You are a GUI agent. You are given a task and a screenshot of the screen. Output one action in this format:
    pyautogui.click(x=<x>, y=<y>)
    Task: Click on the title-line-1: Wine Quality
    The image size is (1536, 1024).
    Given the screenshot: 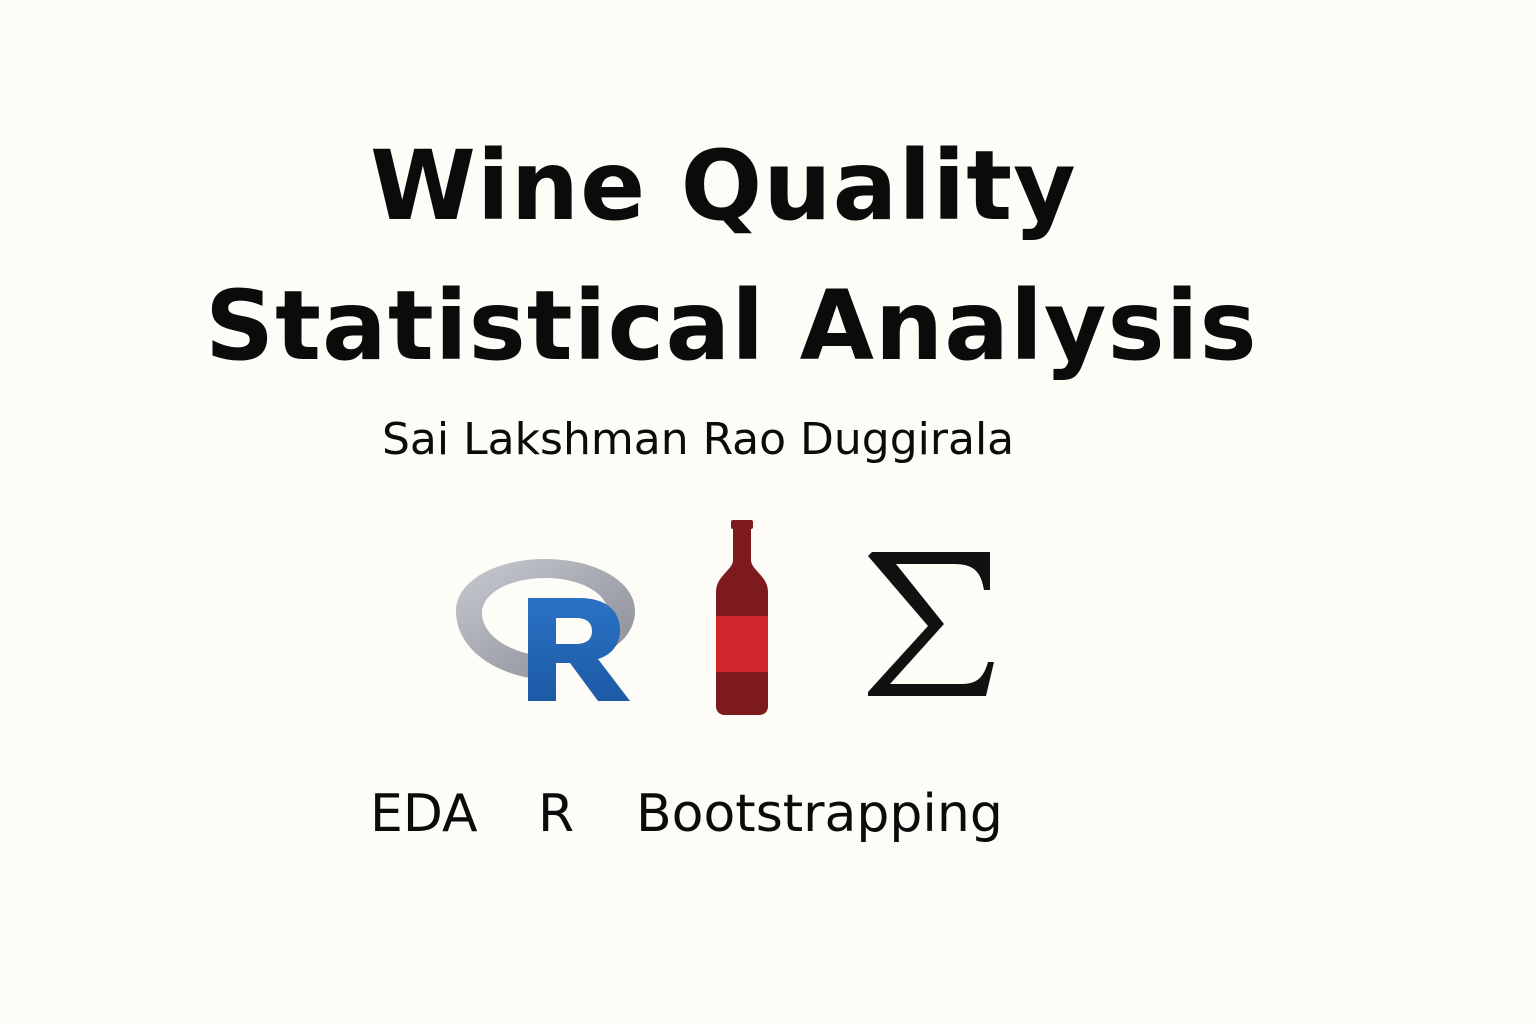 What is the action you would take?
    pyautogui.click(x=723, y=186)
    